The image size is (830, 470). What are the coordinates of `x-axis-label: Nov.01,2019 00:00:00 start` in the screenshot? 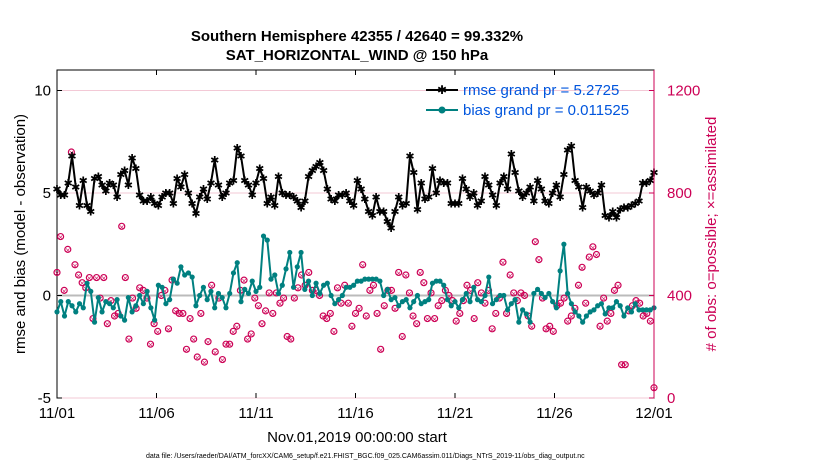 It's located at (357, 437).